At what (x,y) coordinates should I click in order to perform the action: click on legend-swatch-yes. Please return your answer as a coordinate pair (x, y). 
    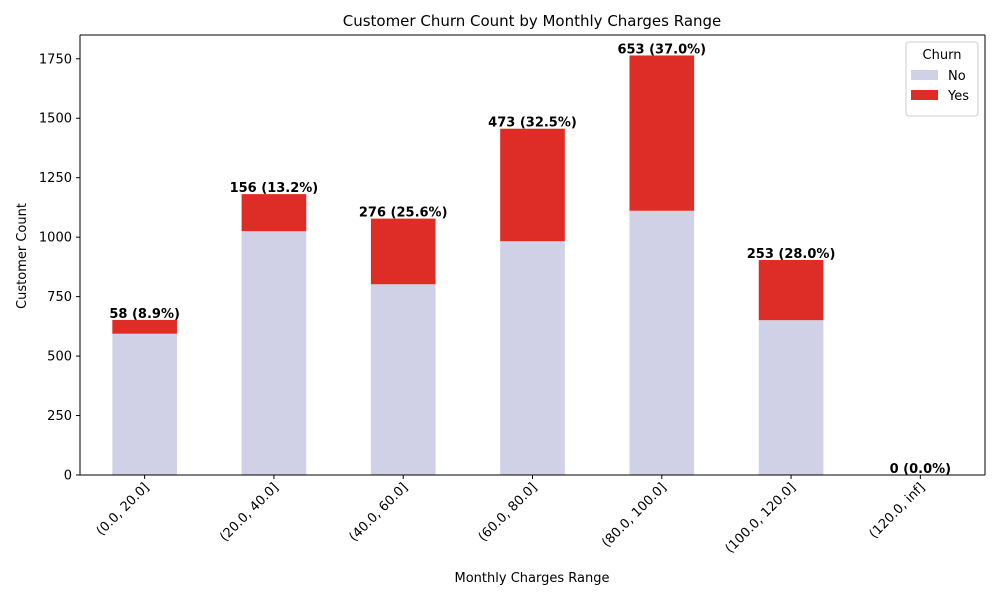
    Looking at the image, I should click on (924, 95).